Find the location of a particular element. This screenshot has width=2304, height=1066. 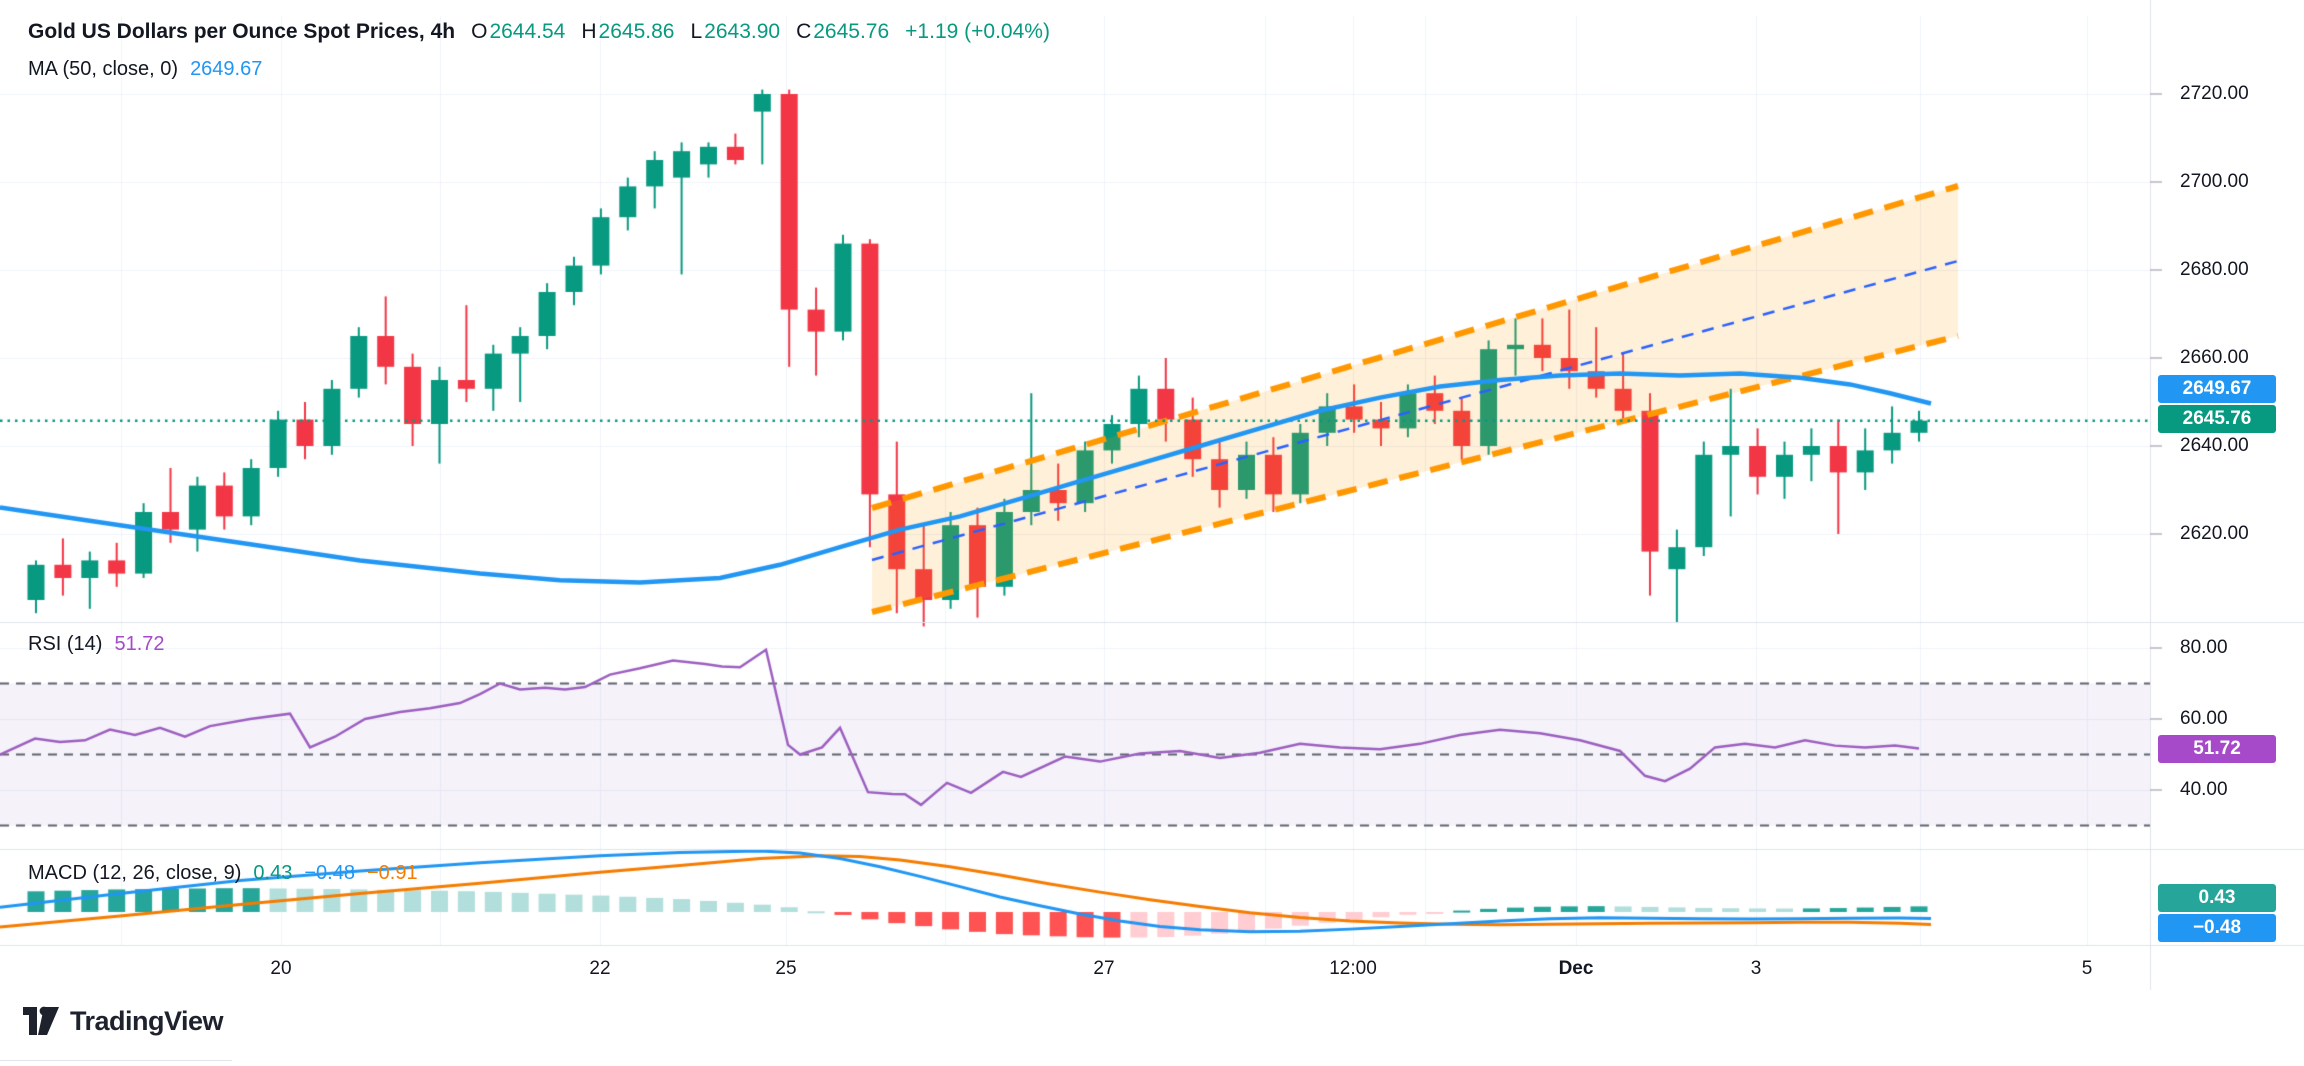

ohlc-low: L 2643.90 is located at coordinates (735, 31).